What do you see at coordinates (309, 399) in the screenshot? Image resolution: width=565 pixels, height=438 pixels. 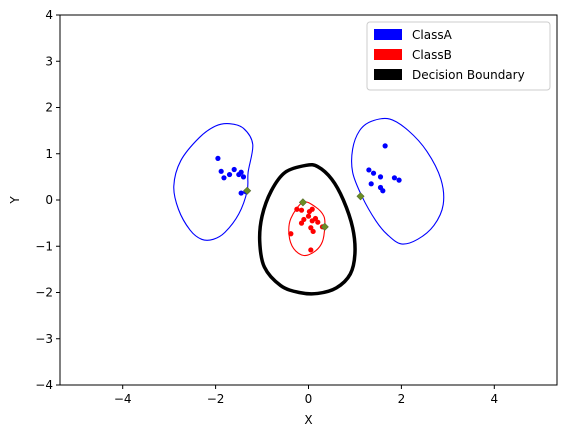 I see `x-tick-label: 0` at bounding box center [309, 399].